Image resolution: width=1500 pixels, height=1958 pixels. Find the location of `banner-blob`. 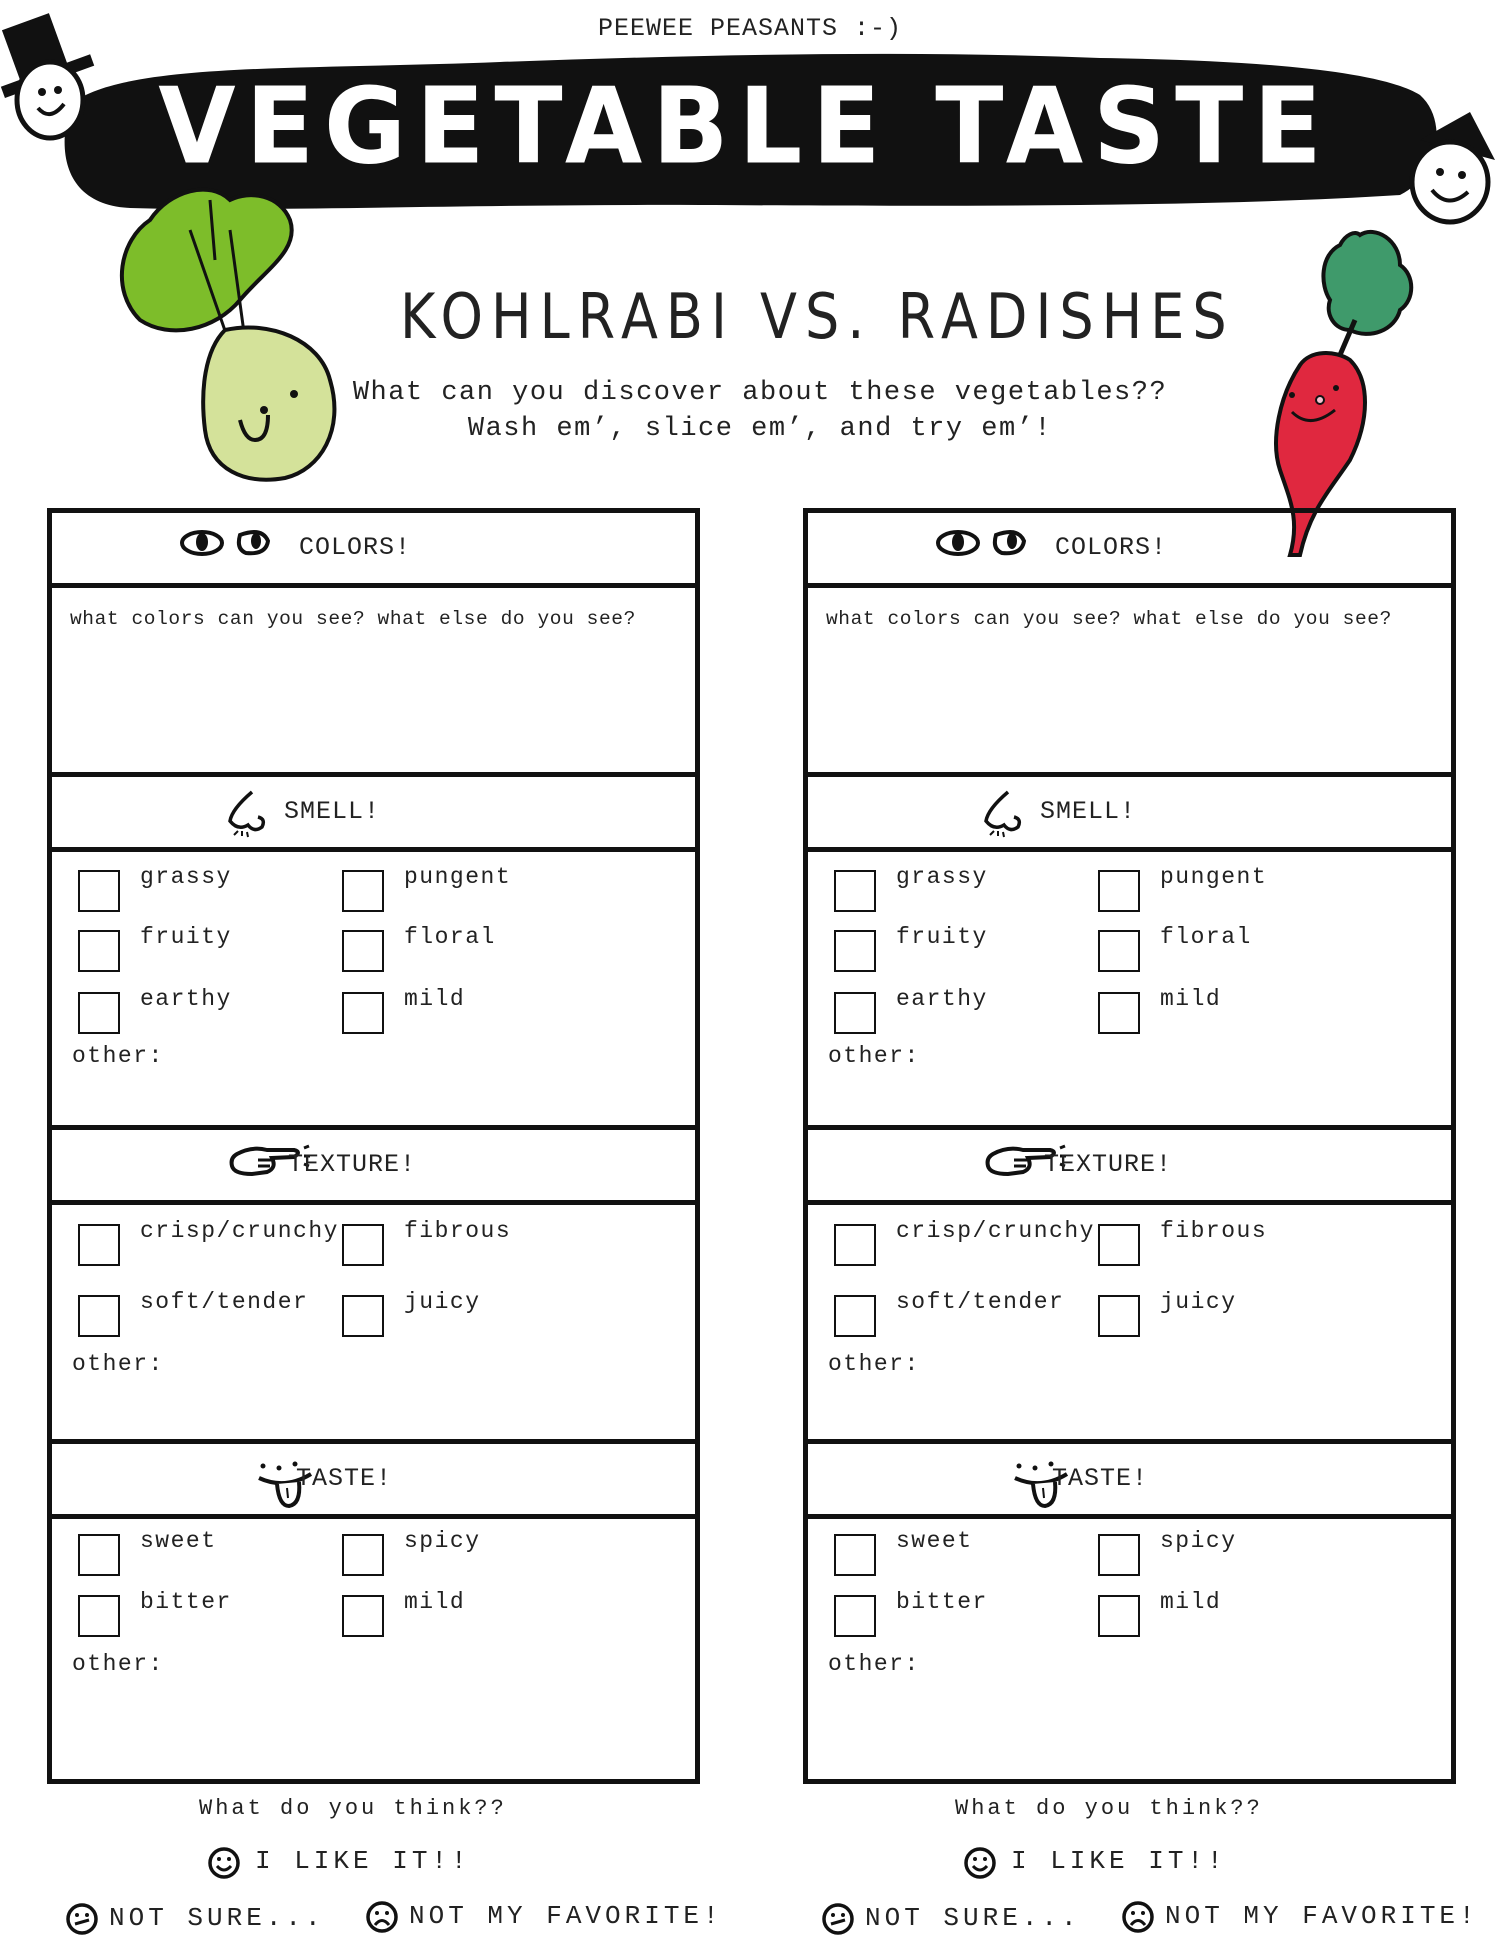

banner-blob is located at coordinates (750, 131).